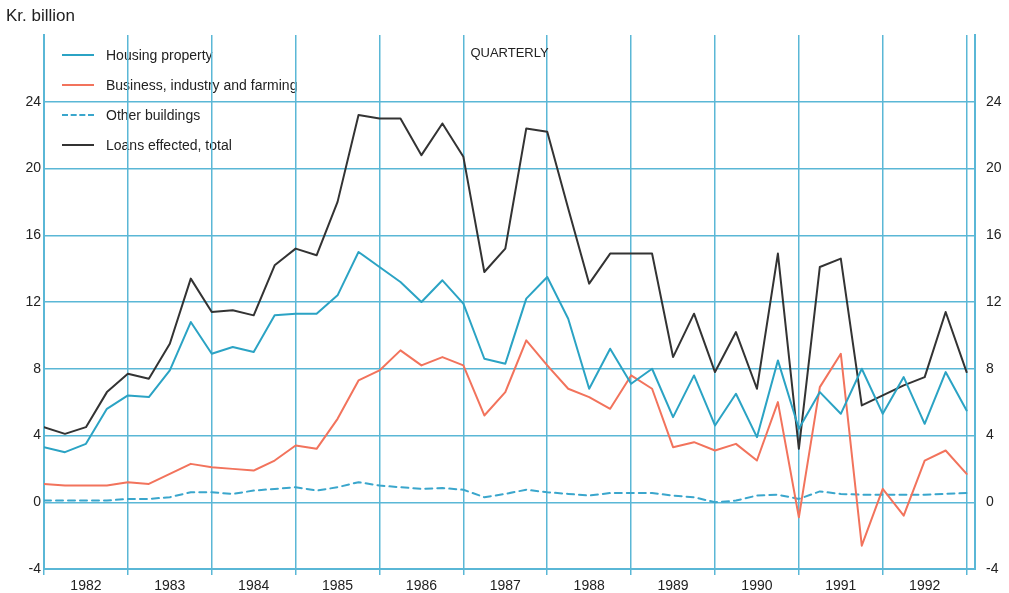  What do you see at coordinates (994, 300) in the screenshot?
I see `y2-tick-label: 12` at bounding box center [994, 300].